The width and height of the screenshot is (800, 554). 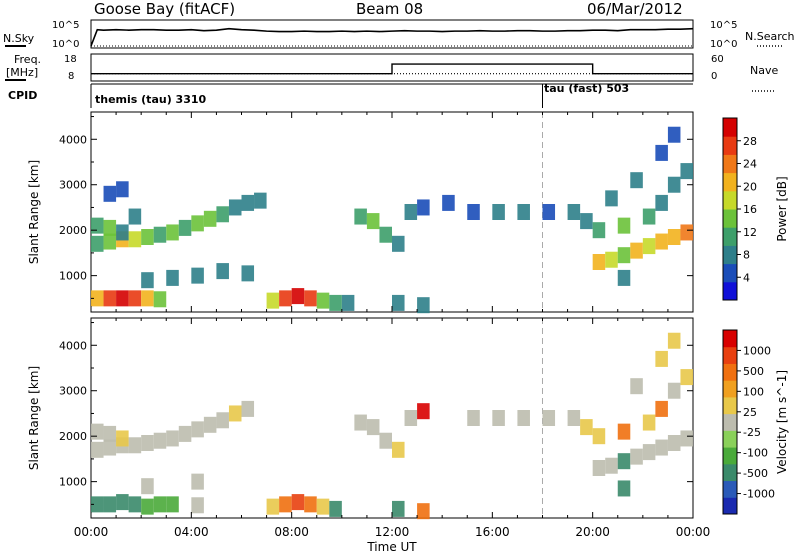 I want to click on freq-frame, so click(x=392, y=67).